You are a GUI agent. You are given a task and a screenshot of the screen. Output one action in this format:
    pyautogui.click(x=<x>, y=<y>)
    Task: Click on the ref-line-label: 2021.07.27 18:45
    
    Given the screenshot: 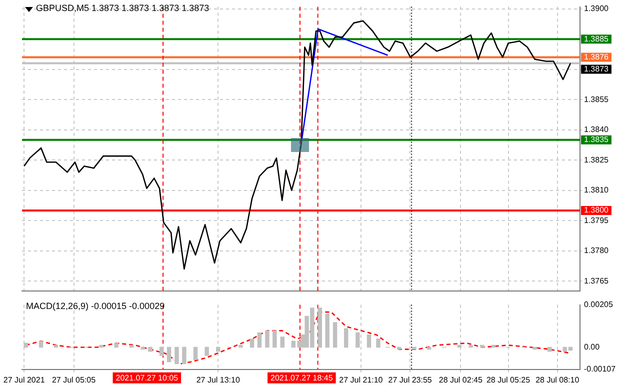 What is the action you would take?
    pyautogui.click(x=302, y=378)
    